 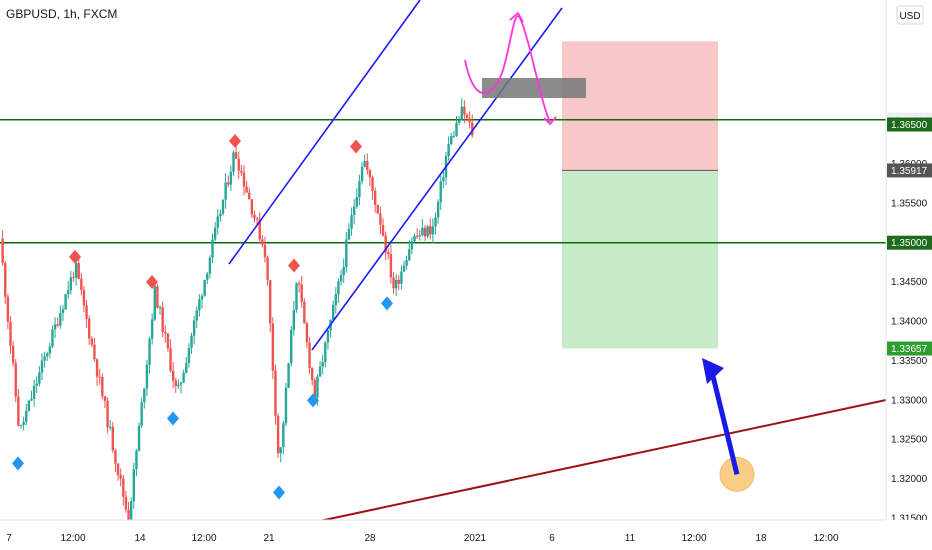 I want to click on price-tick-label: 1.31500, so click(x=909, y=518).